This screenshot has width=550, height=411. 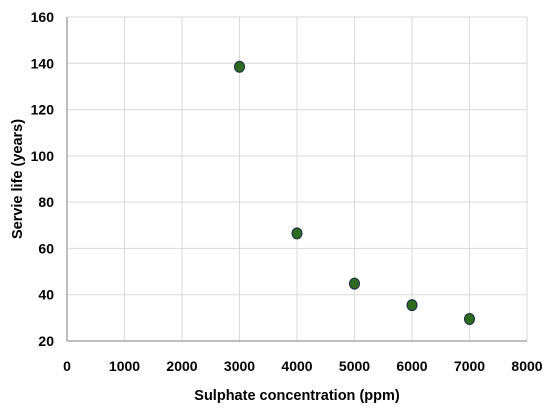 What do you see at coordinates (67, 366) in the screenshot?
I see `x-tick-label: 0` at bounding box center [67, 366].